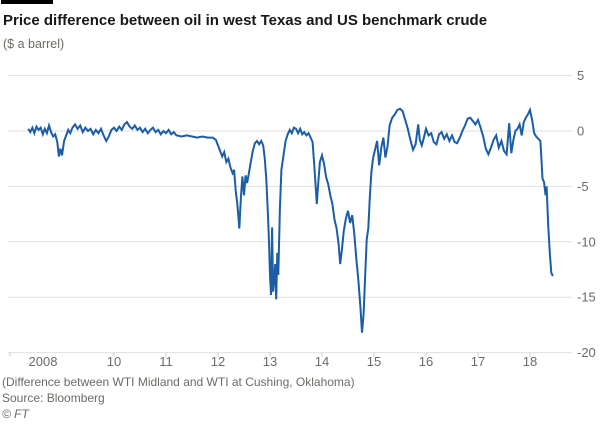 This screenshot has width=600, height=429. Describe the element at coordinates (114, 361) in the screenshot. I see `svg-text: 10` at that location.